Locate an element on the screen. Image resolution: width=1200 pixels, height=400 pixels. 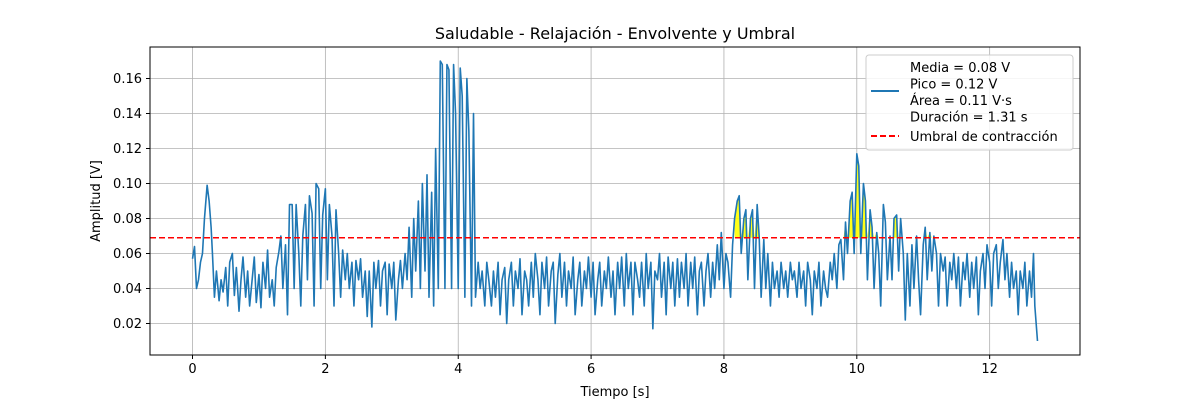
legend-threshold-text: Umbral de contracción is located at coordinates (984, 137).